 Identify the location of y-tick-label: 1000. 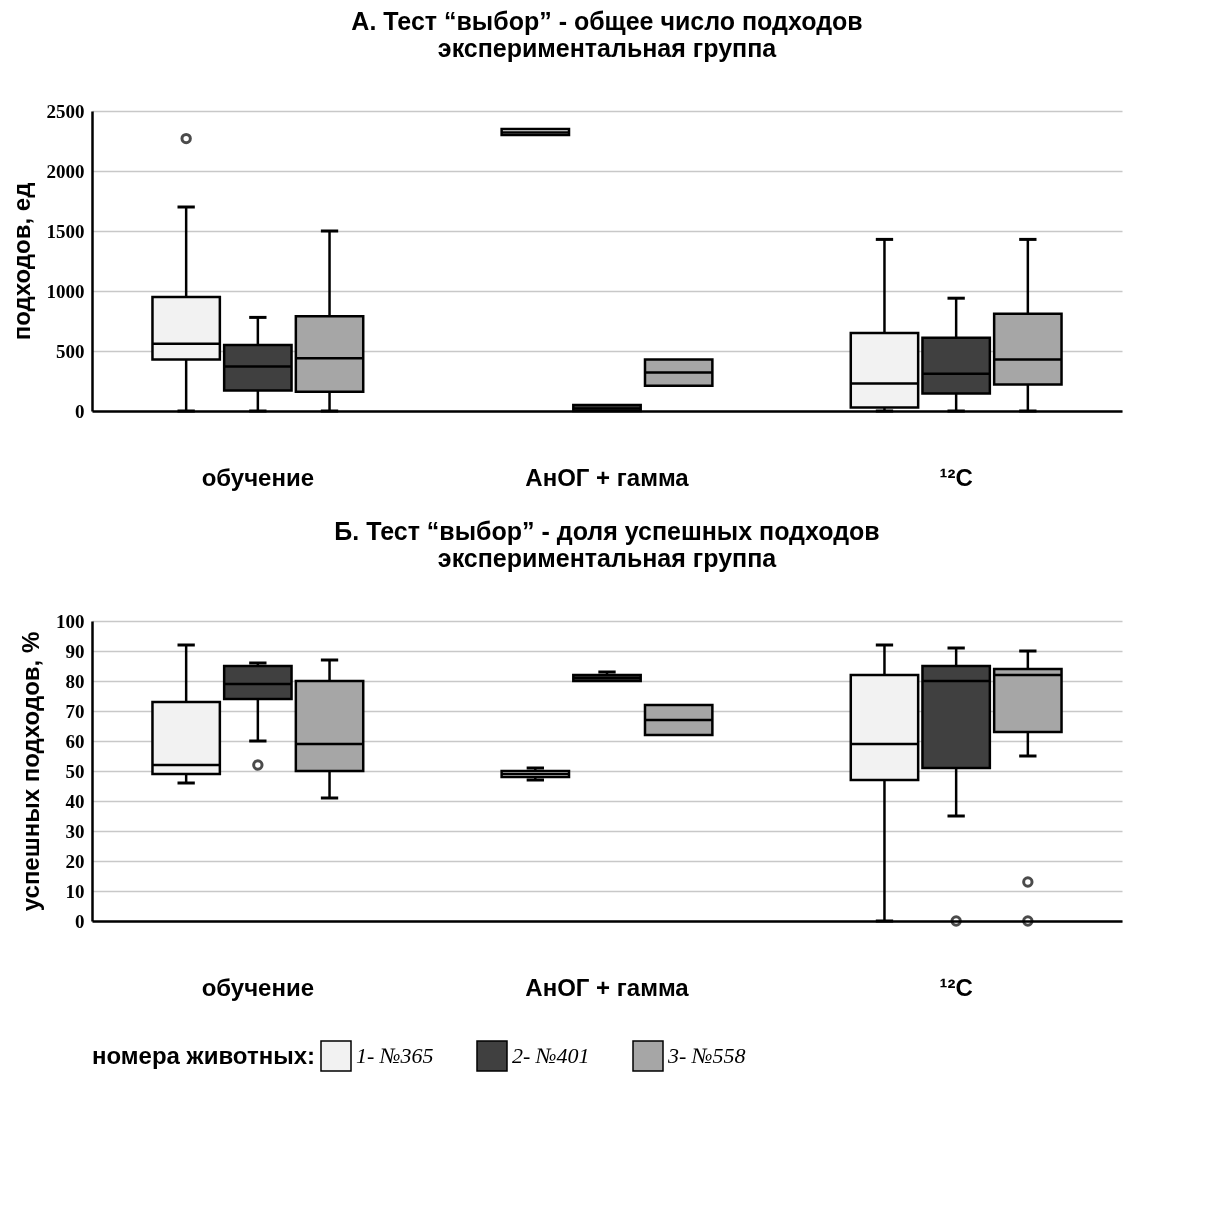
(65, 291).